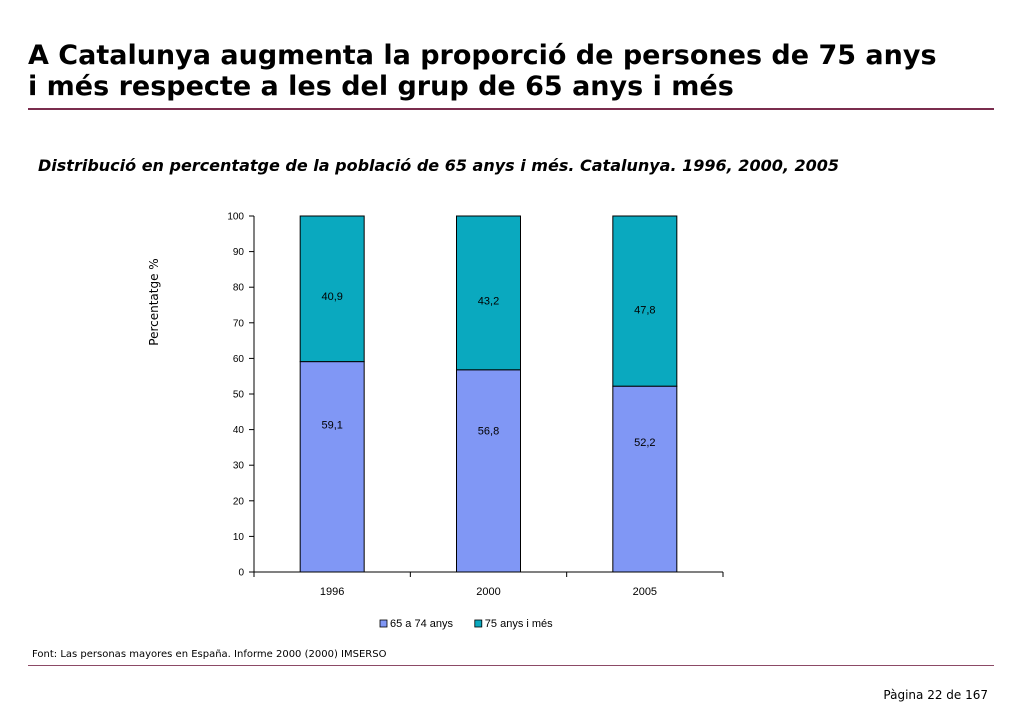  What do you see at coordinates (154, 301) in the screenshot?
I see `y-axis-label: Percentatge %` at bounding box center [154, 301].